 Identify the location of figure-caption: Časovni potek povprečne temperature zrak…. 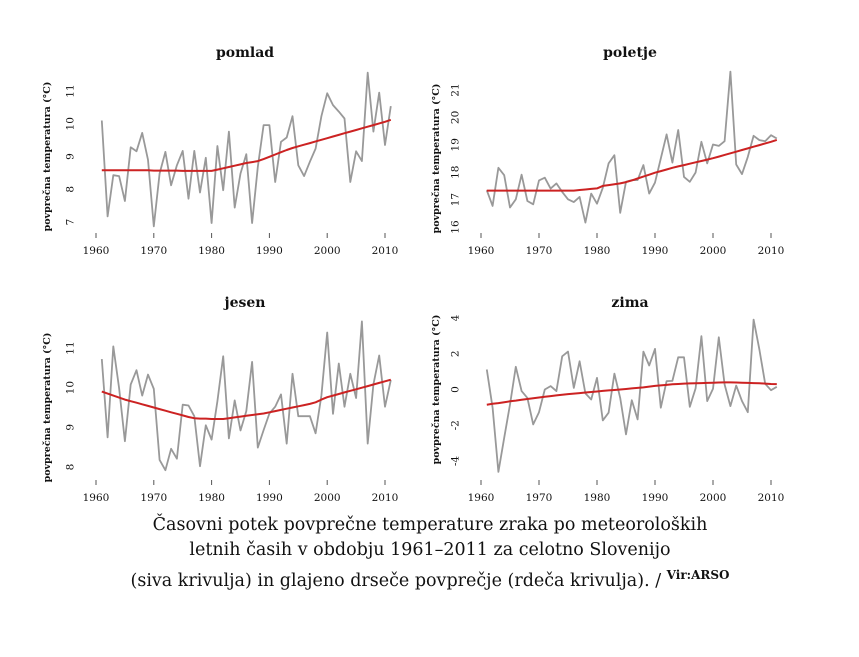
(430, 553).